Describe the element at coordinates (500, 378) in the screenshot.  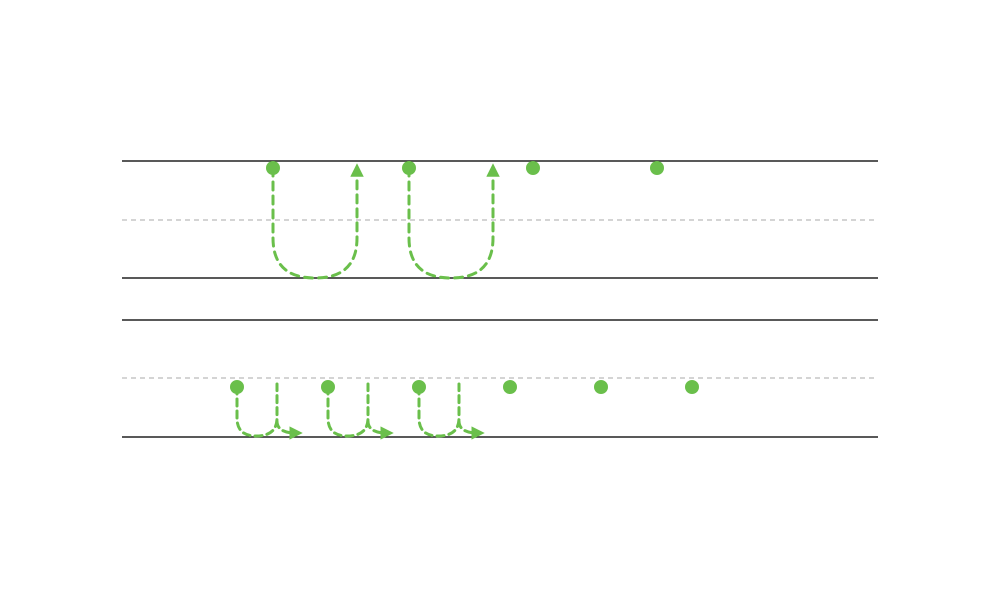
I see `small-u-row` at that location.